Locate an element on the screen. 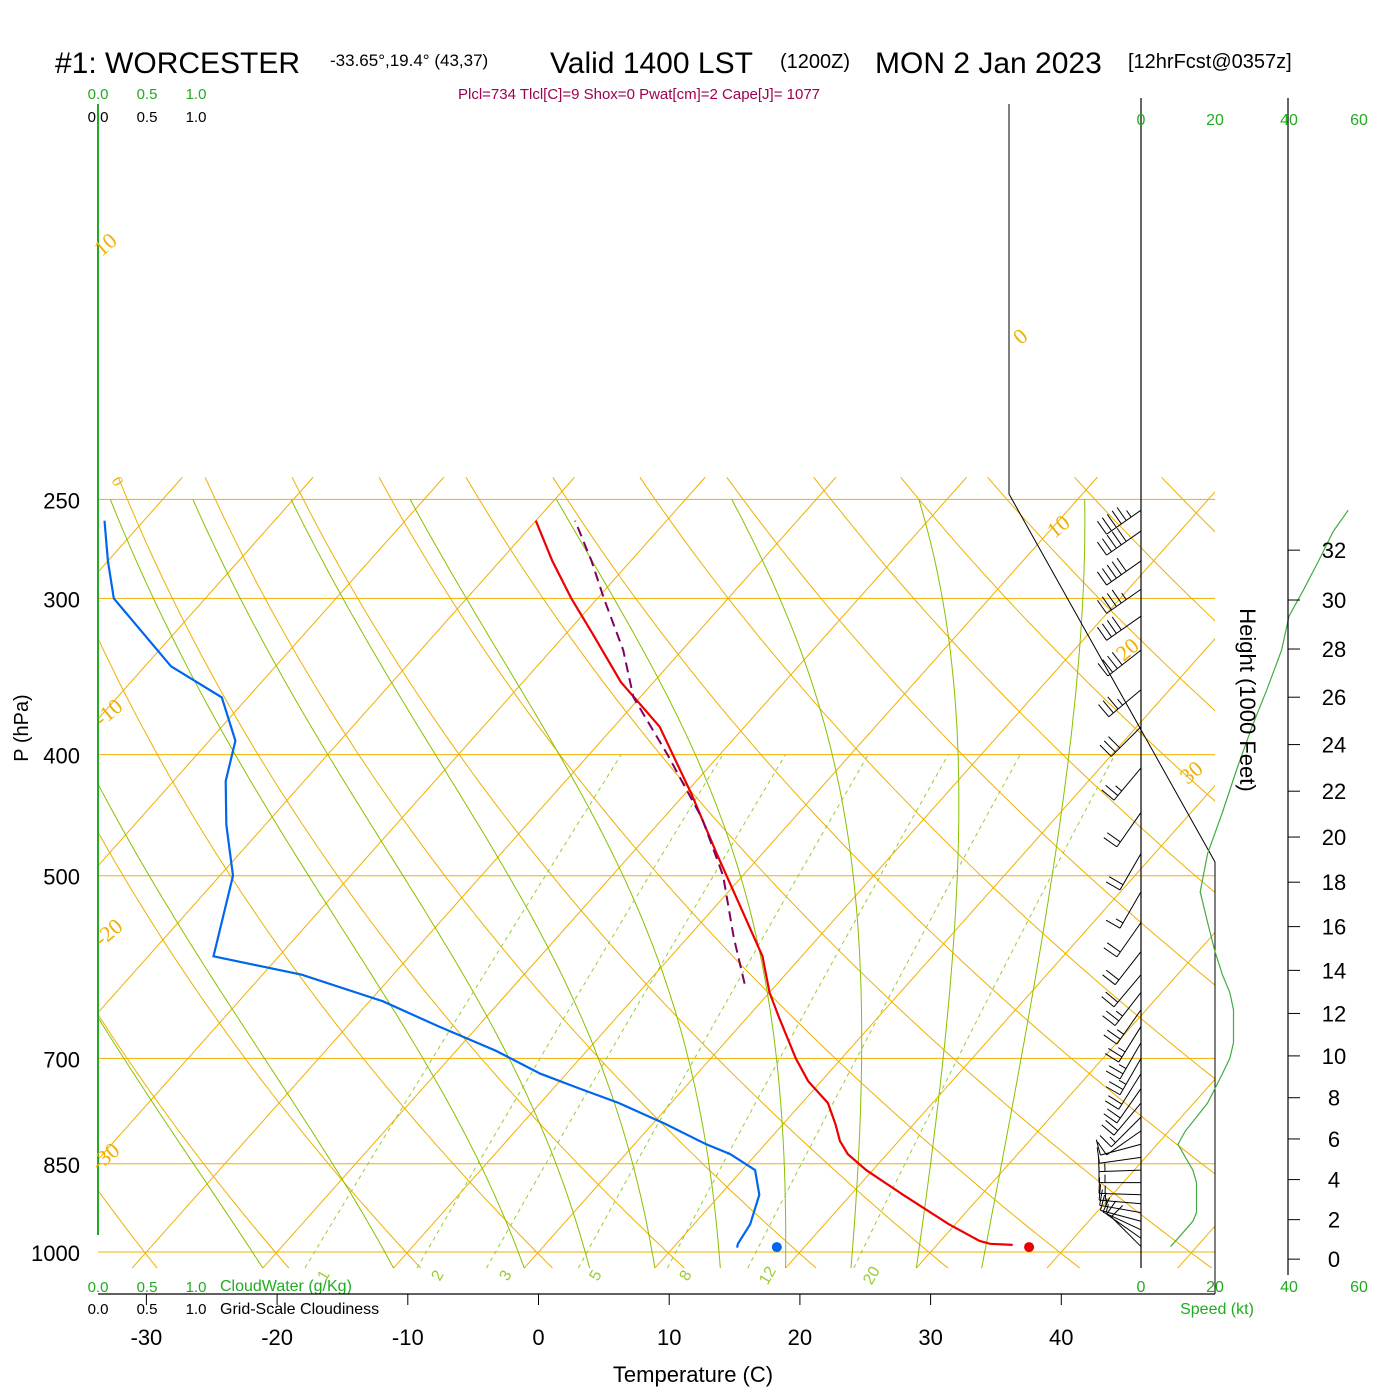 The height and width of the screenshot is (1400, 1400). speed-tick-top: 0 is located at coordinates (1141, 120).